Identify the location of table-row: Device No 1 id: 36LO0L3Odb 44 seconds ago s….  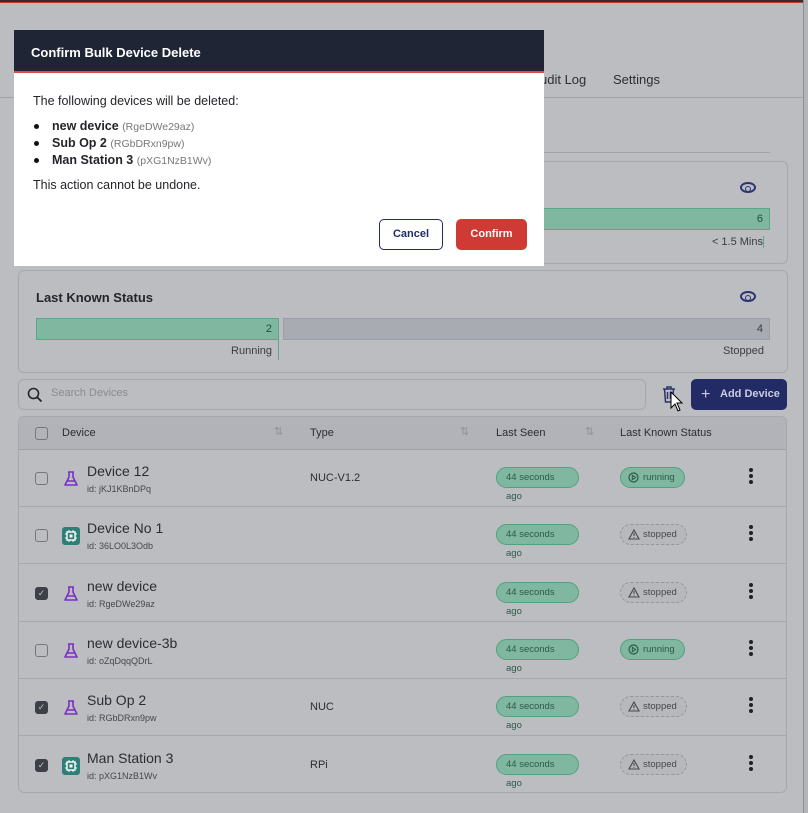
(402, 536).